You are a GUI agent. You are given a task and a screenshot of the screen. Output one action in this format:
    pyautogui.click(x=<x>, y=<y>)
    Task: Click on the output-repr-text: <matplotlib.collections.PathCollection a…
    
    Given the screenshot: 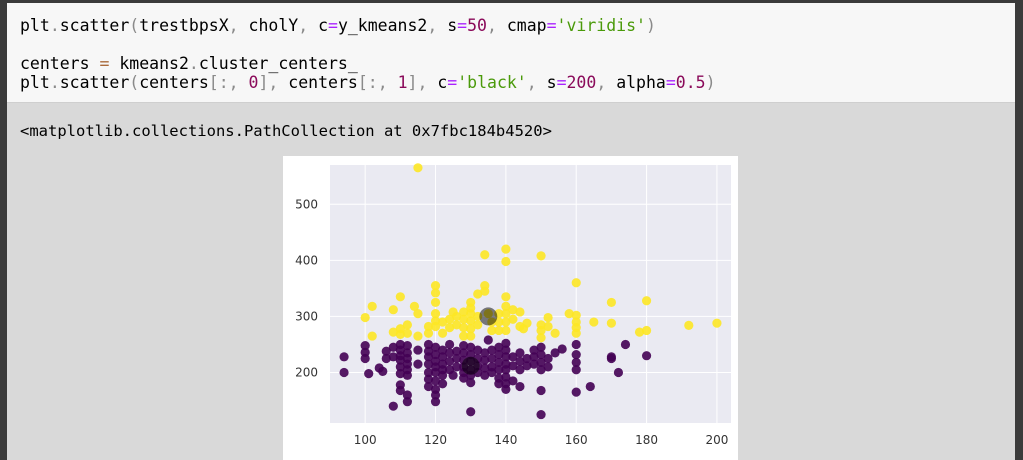 What is the action you would take?
    pyautogui.click(x=286, y=131)
    